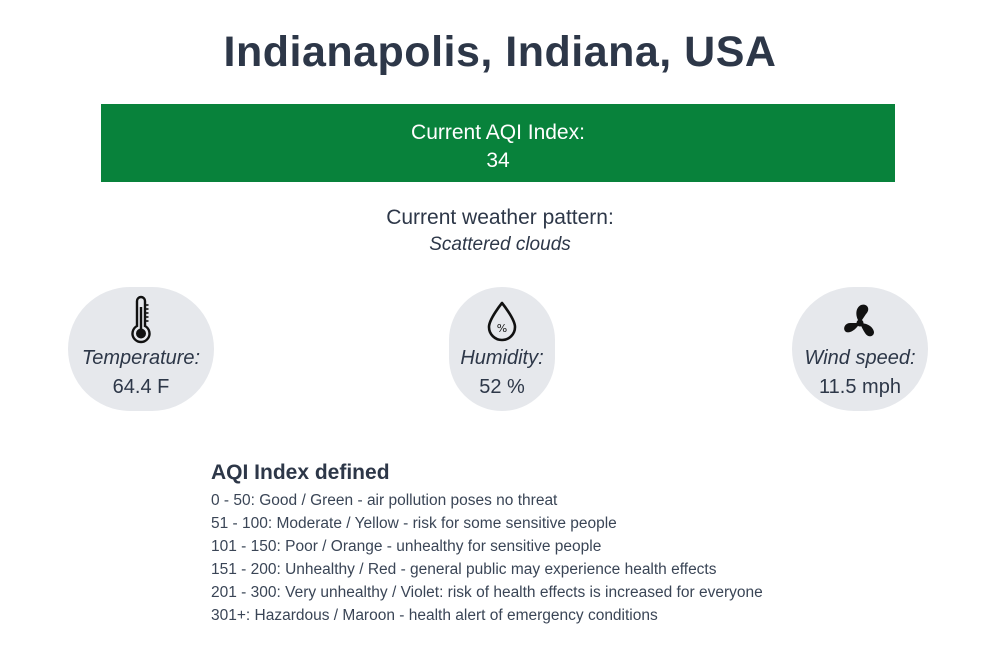  What do you see at coordinates (860, 358) in the screenshot?
I see `wind-label: Wind speed:` at bounding box center [860, 358].